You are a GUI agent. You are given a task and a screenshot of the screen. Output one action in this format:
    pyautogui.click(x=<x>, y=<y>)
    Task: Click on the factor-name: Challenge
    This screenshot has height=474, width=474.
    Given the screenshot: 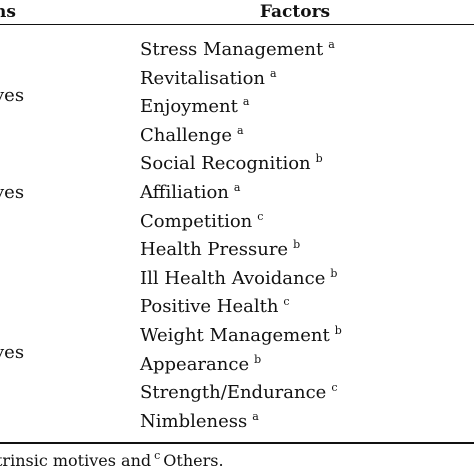 What is the action you would take?
    pyautogui.click(x=186, y=135)
    